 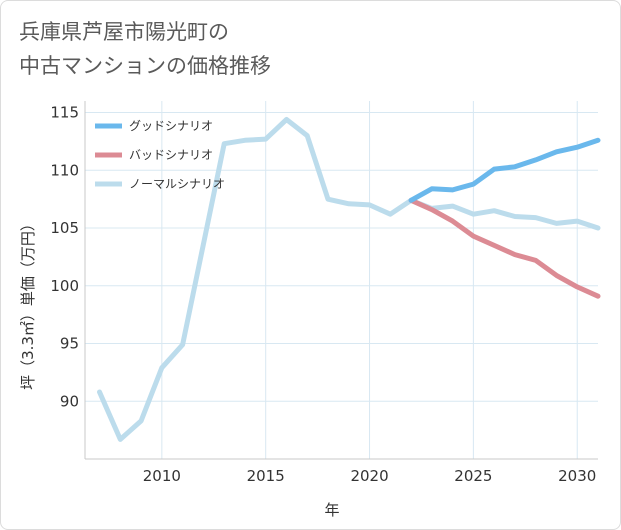 What do you see at coordinates (577, 476) in the screenshot?
I see `x-tick-label-2030: 2030` at bounding box center [577, 476].